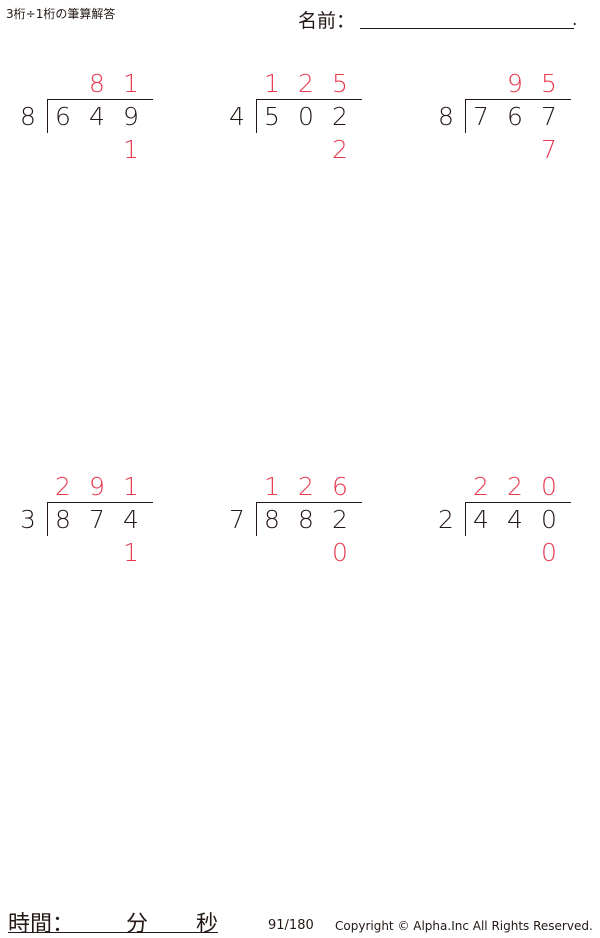 The height and width of the screenshot is (938, 600). What do you see at coordinates (340, 149) in the screenshot?
I see `remainder: 2` at bounding box center [340, 149].